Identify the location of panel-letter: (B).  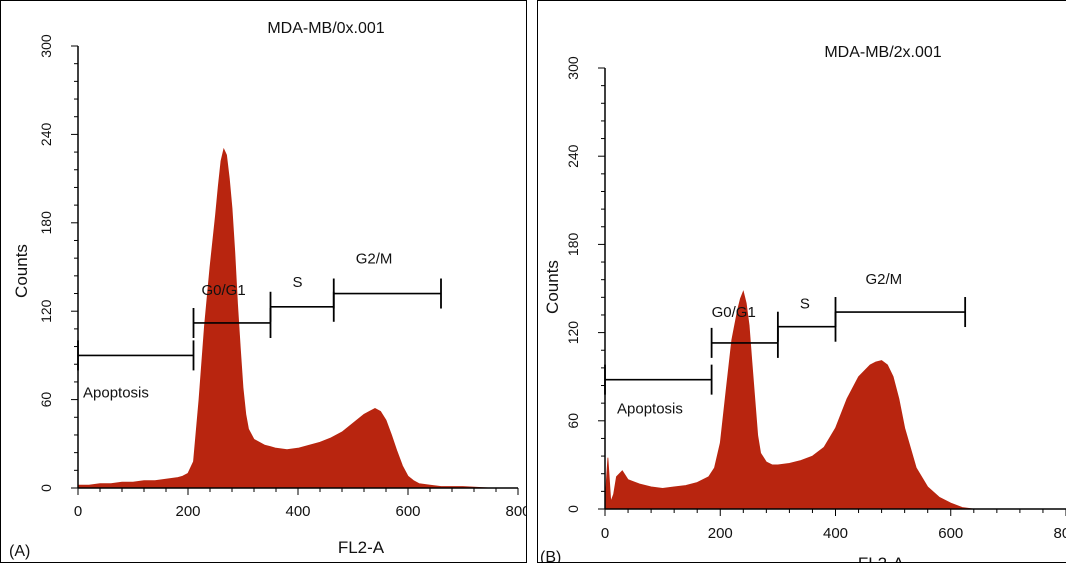
(550, 556).